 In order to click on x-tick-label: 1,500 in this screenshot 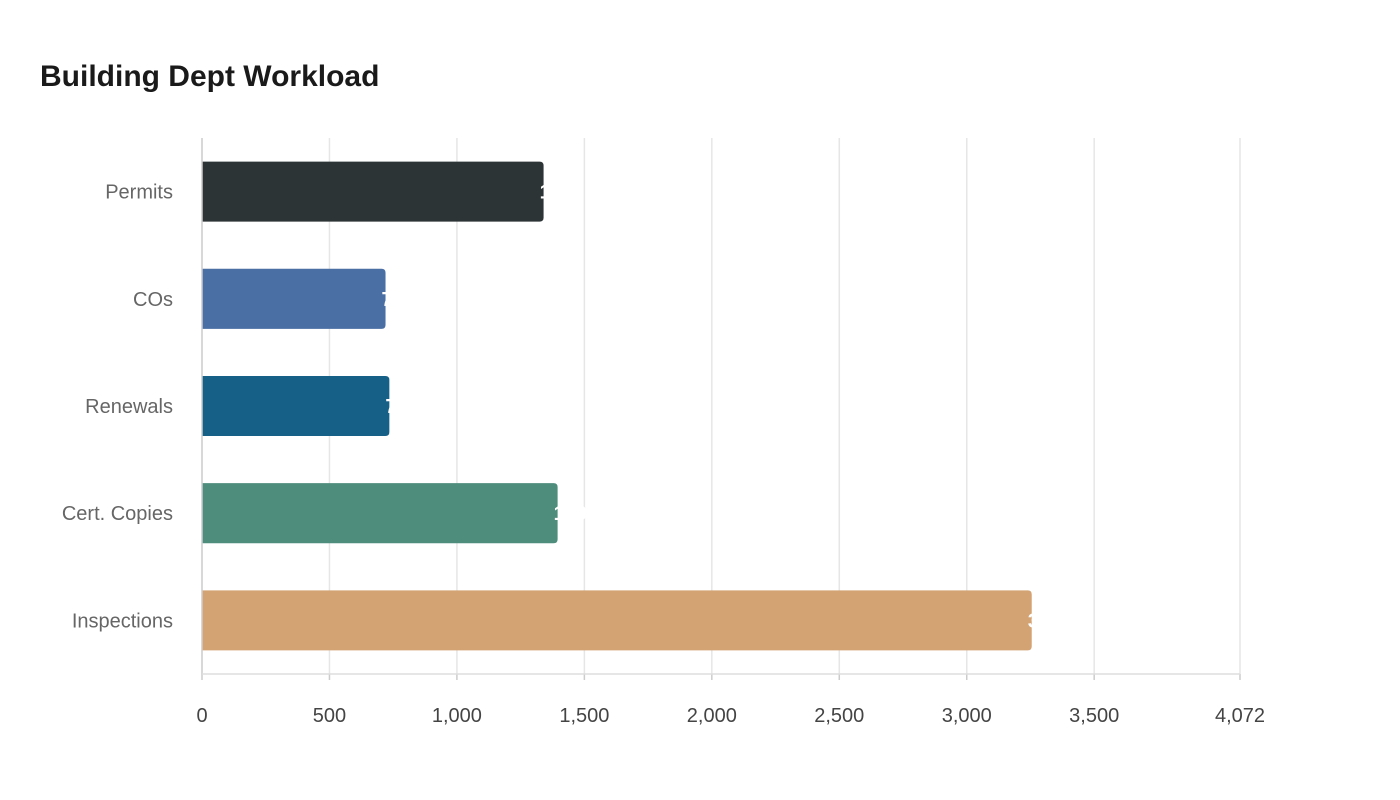, I will do `click(584, 716)`.